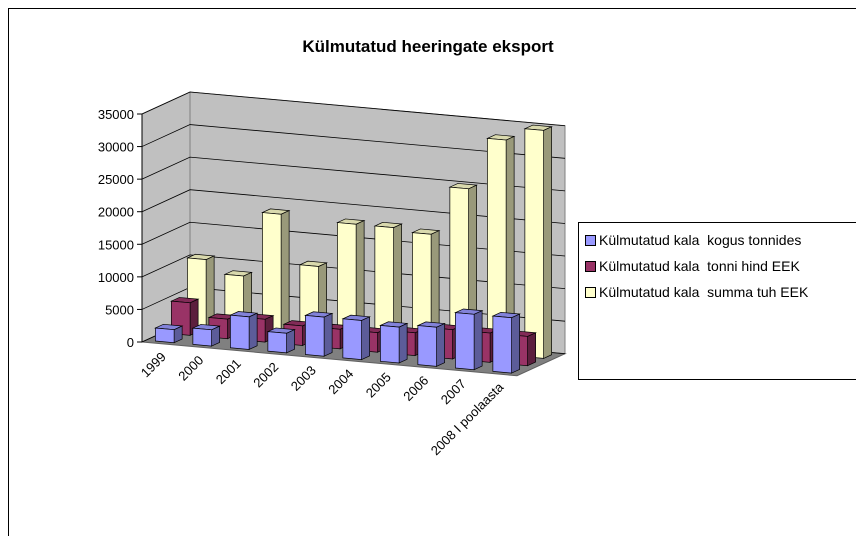 Image resolution: width=856 pixels, height=536 pixels. I want to click on y-tick-label: 5000, so click(119, 309).